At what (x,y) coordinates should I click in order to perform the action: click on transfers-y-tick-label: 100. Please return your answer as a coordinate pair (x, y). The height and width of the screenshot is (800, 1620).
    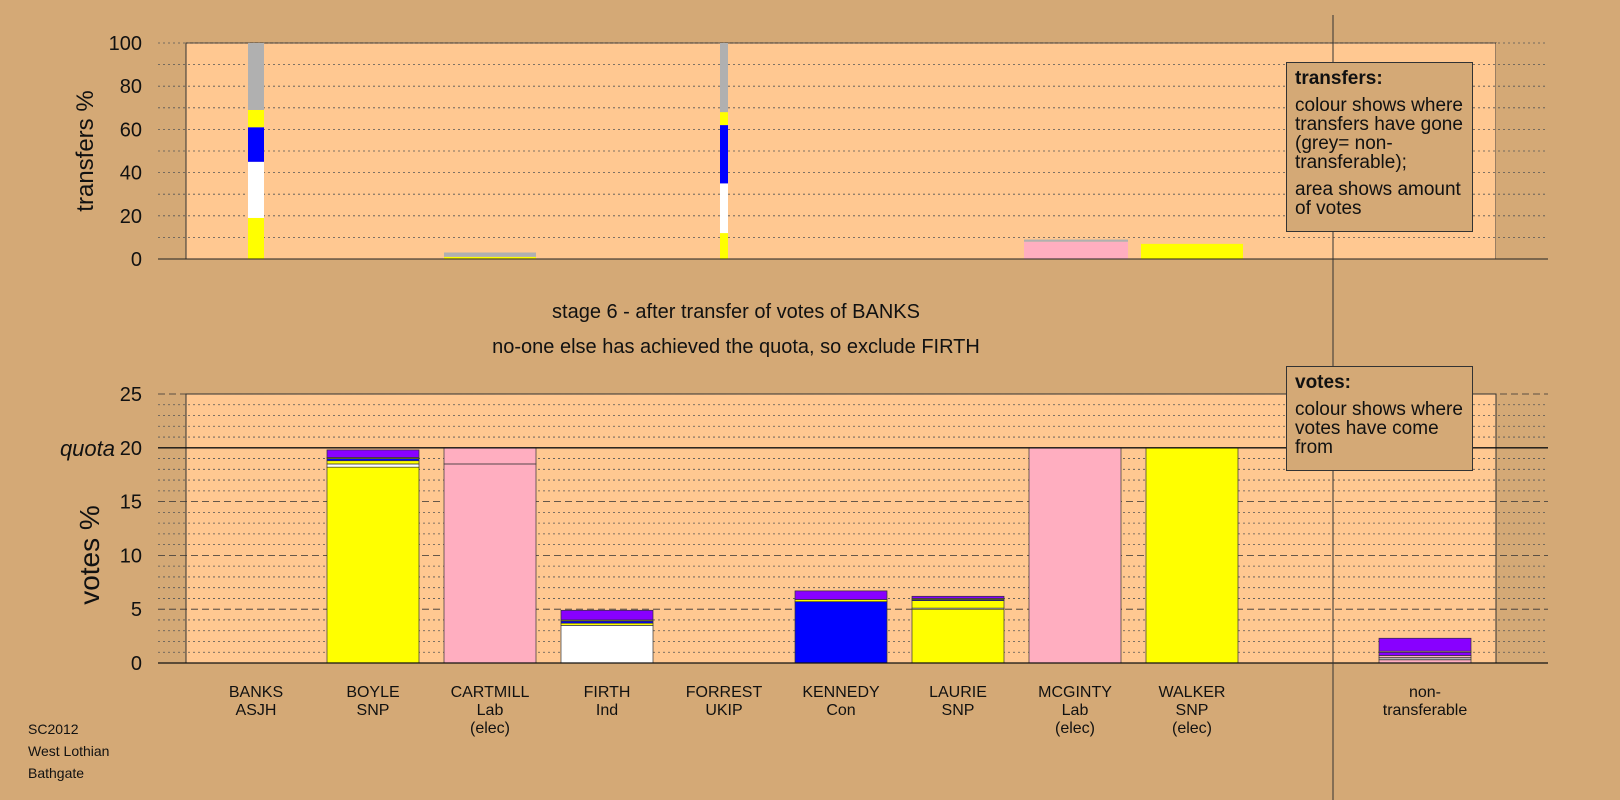
    Looking at the image, I should click on (125, 44).